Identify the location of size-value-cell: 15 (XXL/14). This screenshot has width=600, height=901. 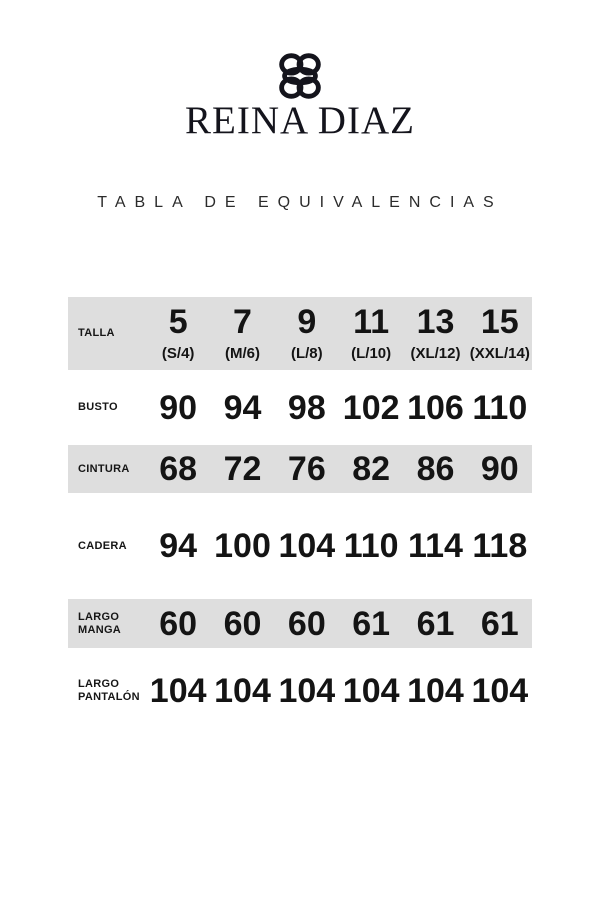
(500, 333).